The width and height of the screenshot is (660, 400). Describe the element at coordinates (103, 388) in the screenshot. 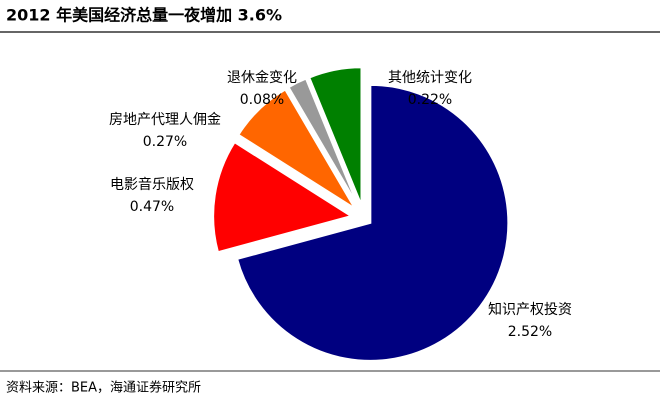

I see `source-note: 资料来源：BEA，海通证券研究所` at that location.